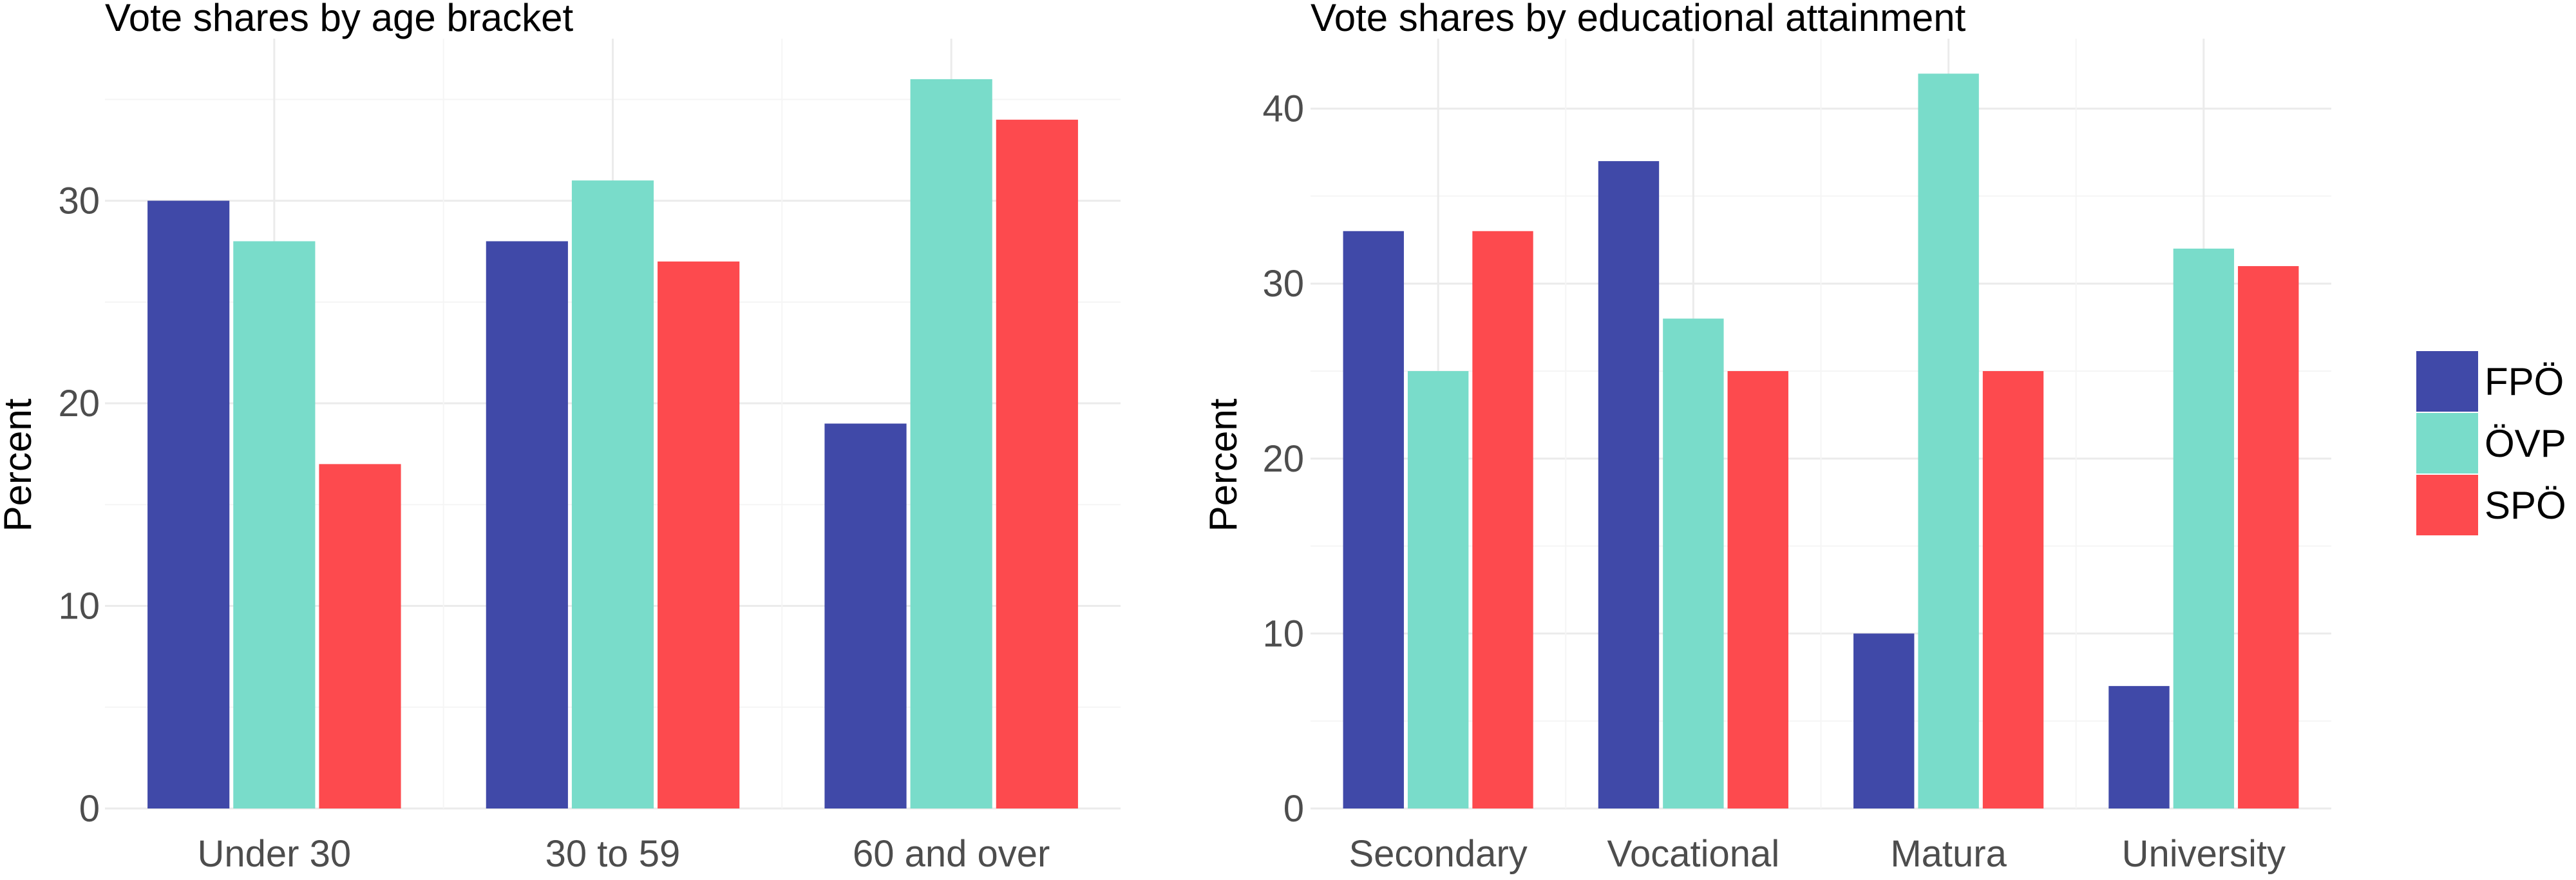  I want to click on bar-education-university-ovp, so click(2204, 528).